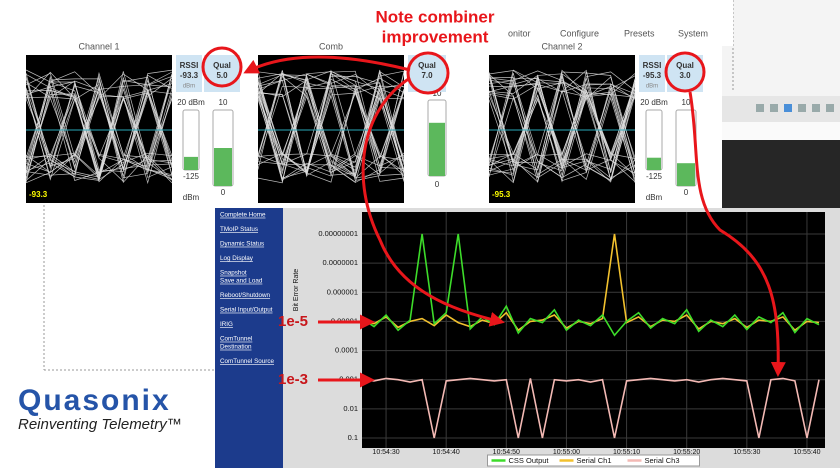  Describe the element at coordinates (366, 23) in the screenshot. I see `nav-bar` at that location.